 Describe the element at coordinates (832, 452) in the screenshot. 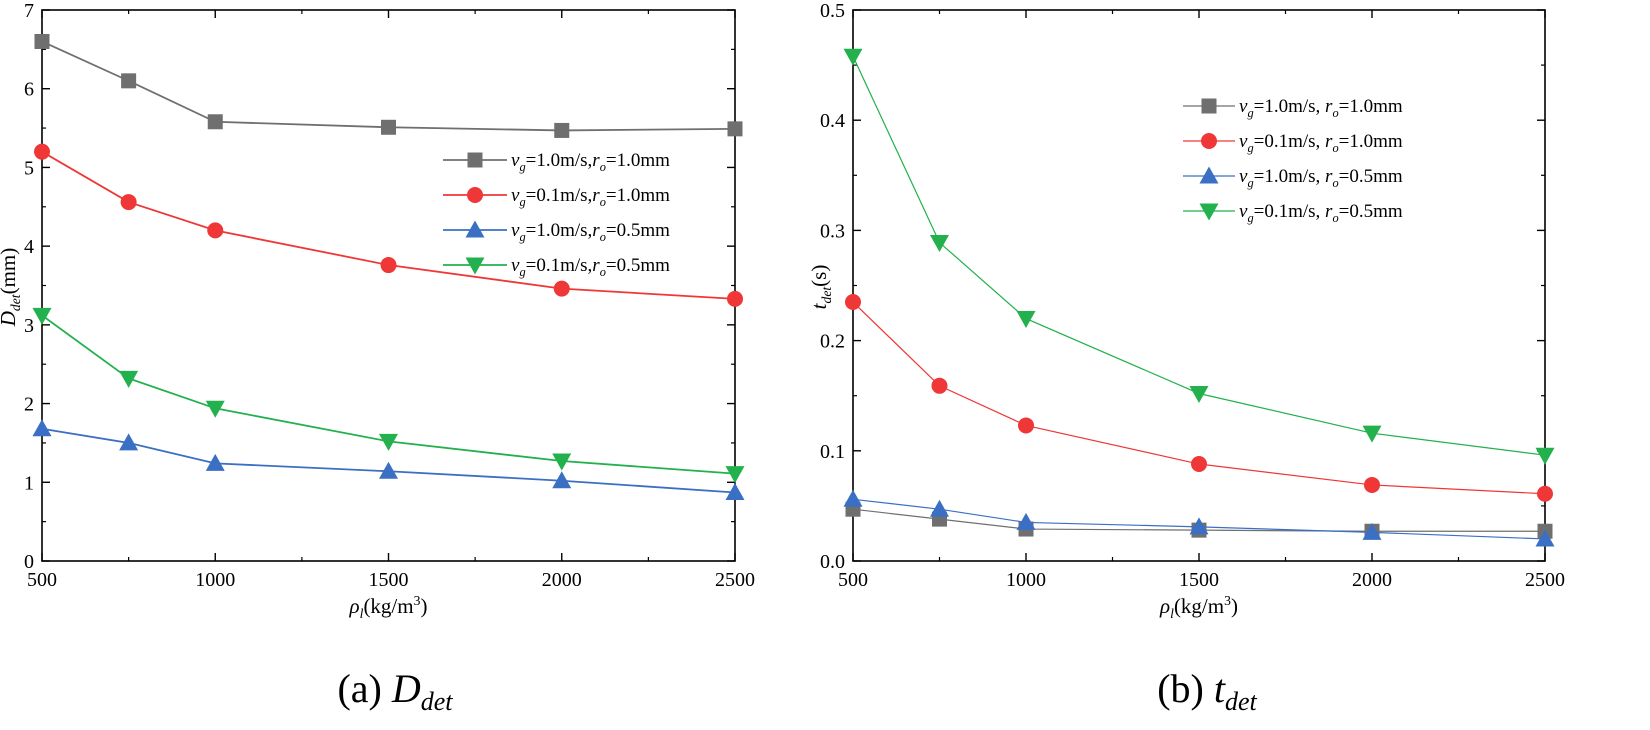

I see `y-tick-label: 0.1` at that location.